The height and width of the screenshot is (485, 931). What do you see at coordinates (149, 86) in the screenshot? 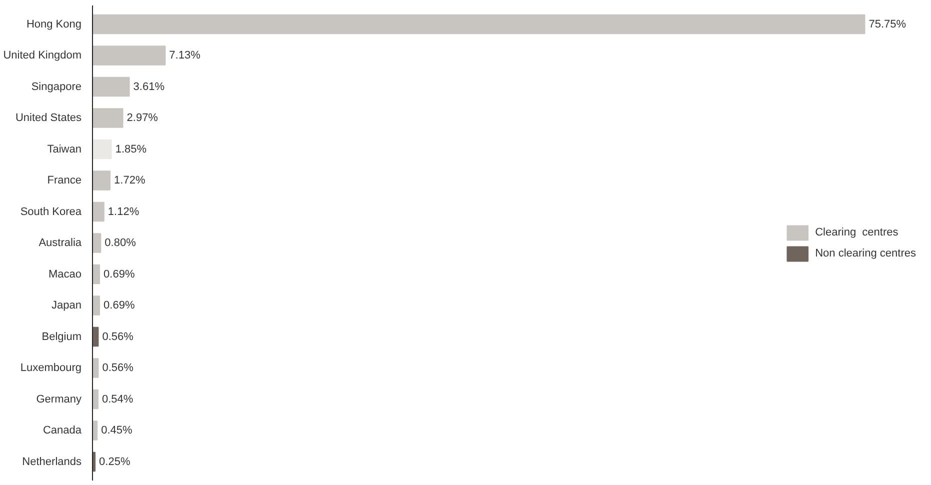
I see `data-label: 3.61%` at bounding box center [149, 86].